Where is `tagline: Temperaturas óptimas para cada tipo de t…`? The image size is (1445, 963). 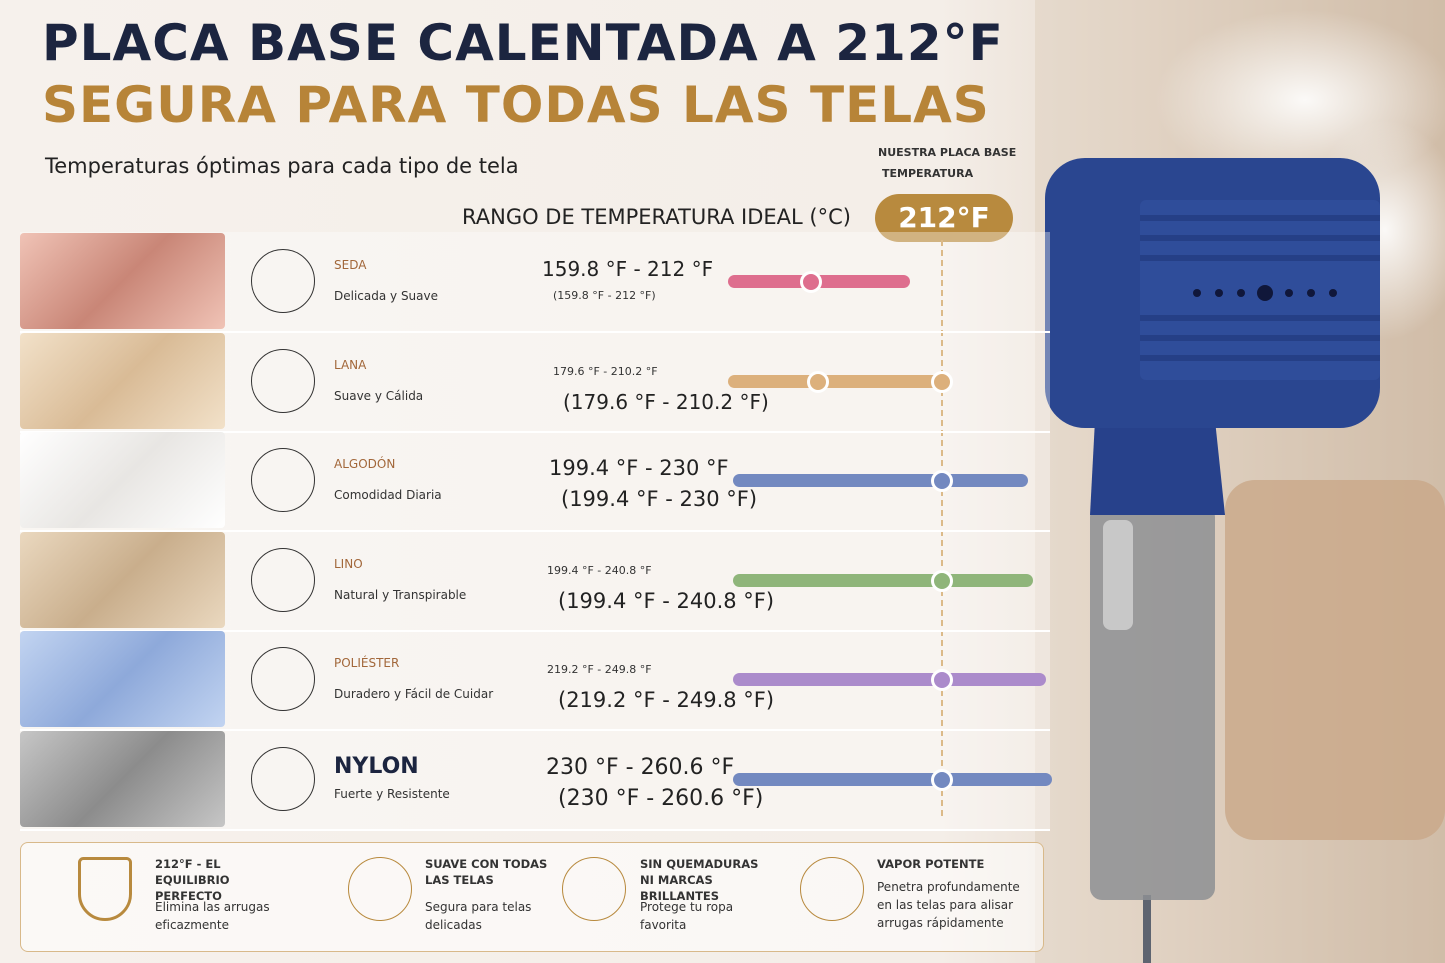
tagline: Temperaturas óptimas para cada tipo de t… is located at coordinates (282, 166).